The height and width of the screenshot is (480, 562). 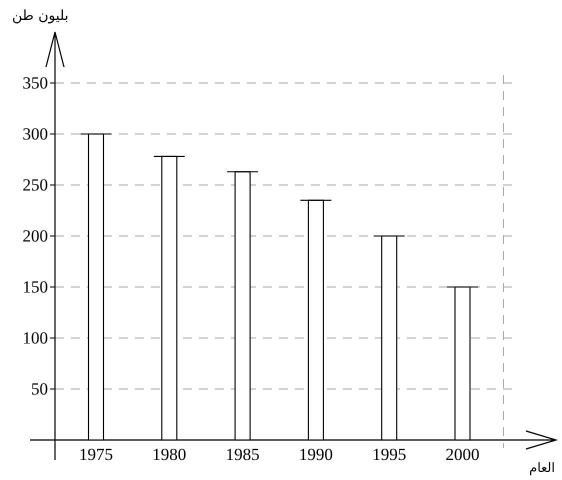 What do you see at coordinates (542, 468) in the screenshot?
I see `x-axis-title: العام` at bounding box center [542, 468].